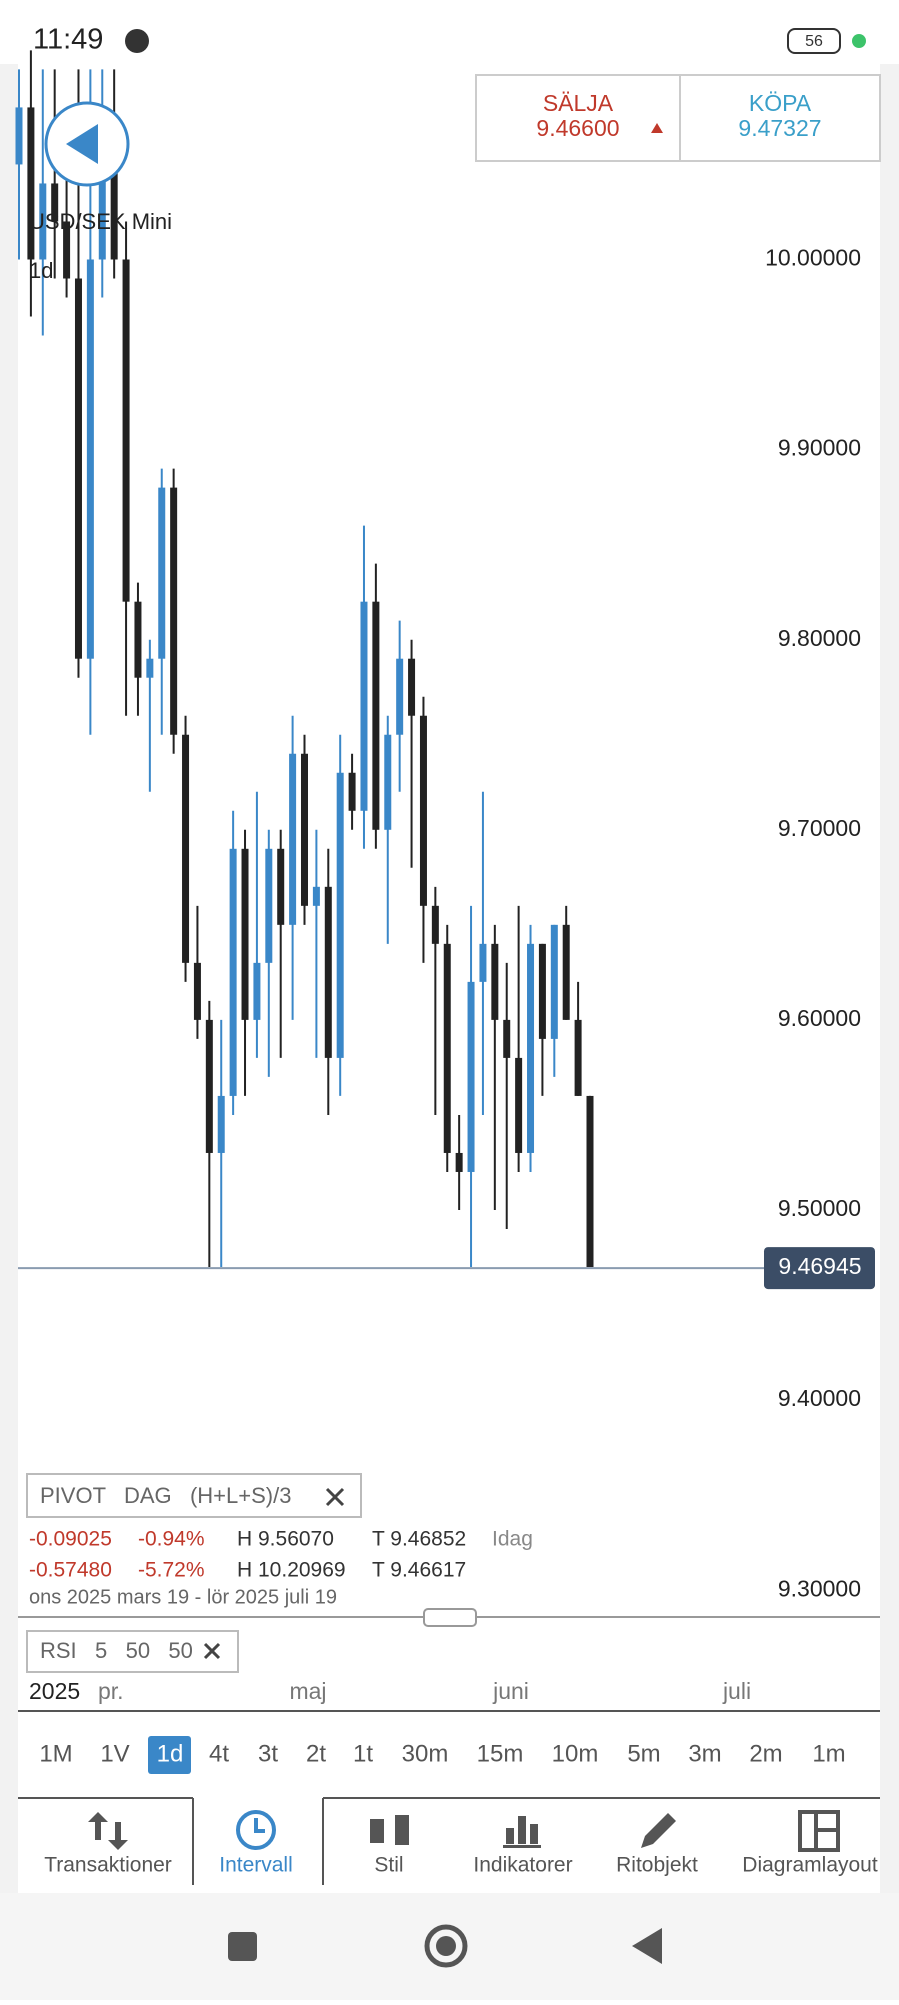 The height and width of the screenshot is (2005, 899). Describe the element at coordinates (55, 1753) in the screenshot. I see `interval-button: 1M` at that location.